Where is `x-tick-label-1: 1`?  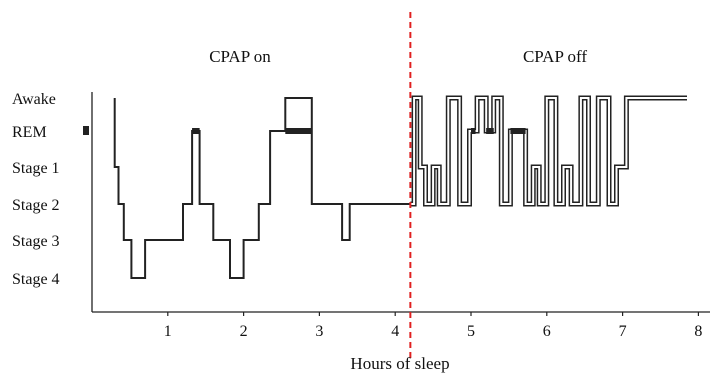 x-tick-label-1: 1 is located at coordinates (168, 331).